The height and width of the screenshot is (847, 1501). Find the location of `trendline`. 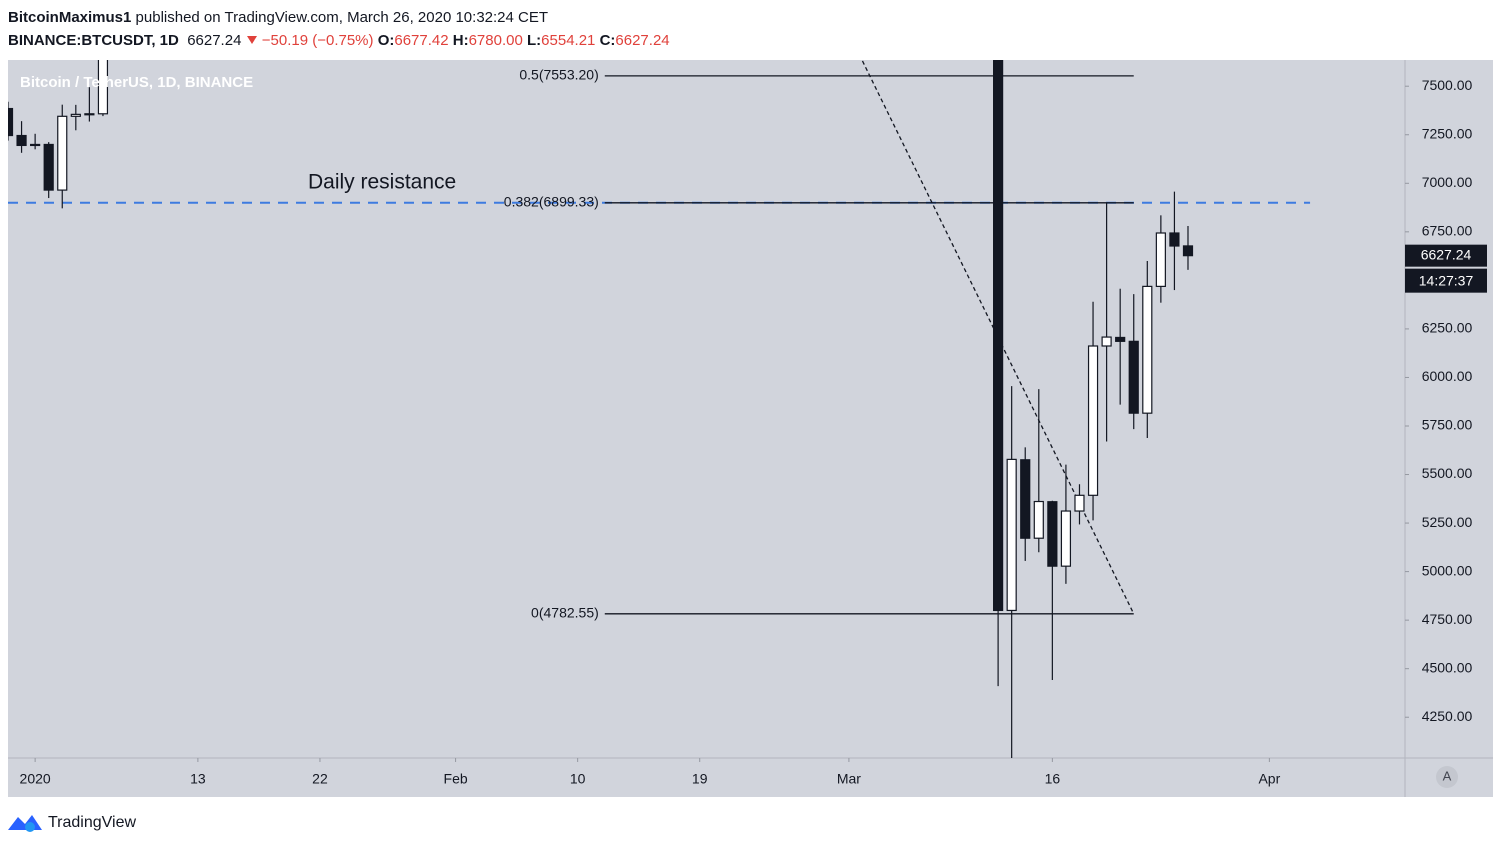

trendline is located at coordinates (998, 337).